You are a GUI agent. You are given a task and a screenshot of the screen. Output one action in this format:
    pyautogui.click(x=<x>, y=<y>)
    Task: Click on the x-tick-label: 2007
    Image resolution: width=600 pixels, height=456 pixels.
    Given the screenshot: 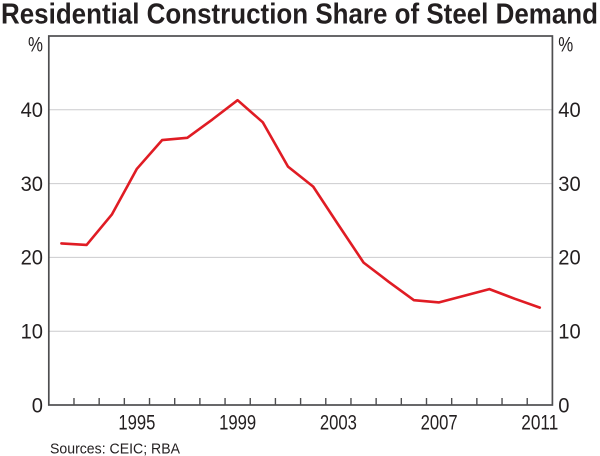 What is the action you would take?
    pyautogui.click(x=439, y=423)
    